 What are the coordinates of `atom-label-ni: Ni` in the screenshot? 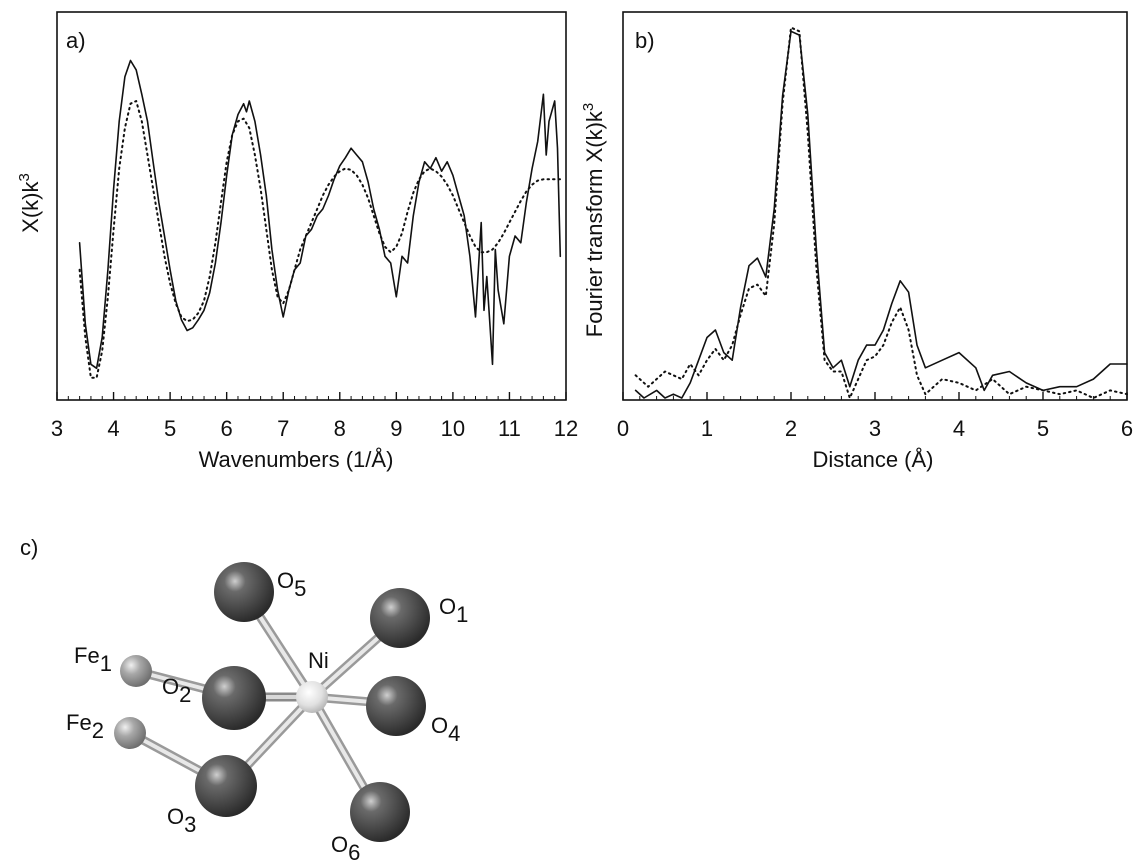 It's located at (318, 660).